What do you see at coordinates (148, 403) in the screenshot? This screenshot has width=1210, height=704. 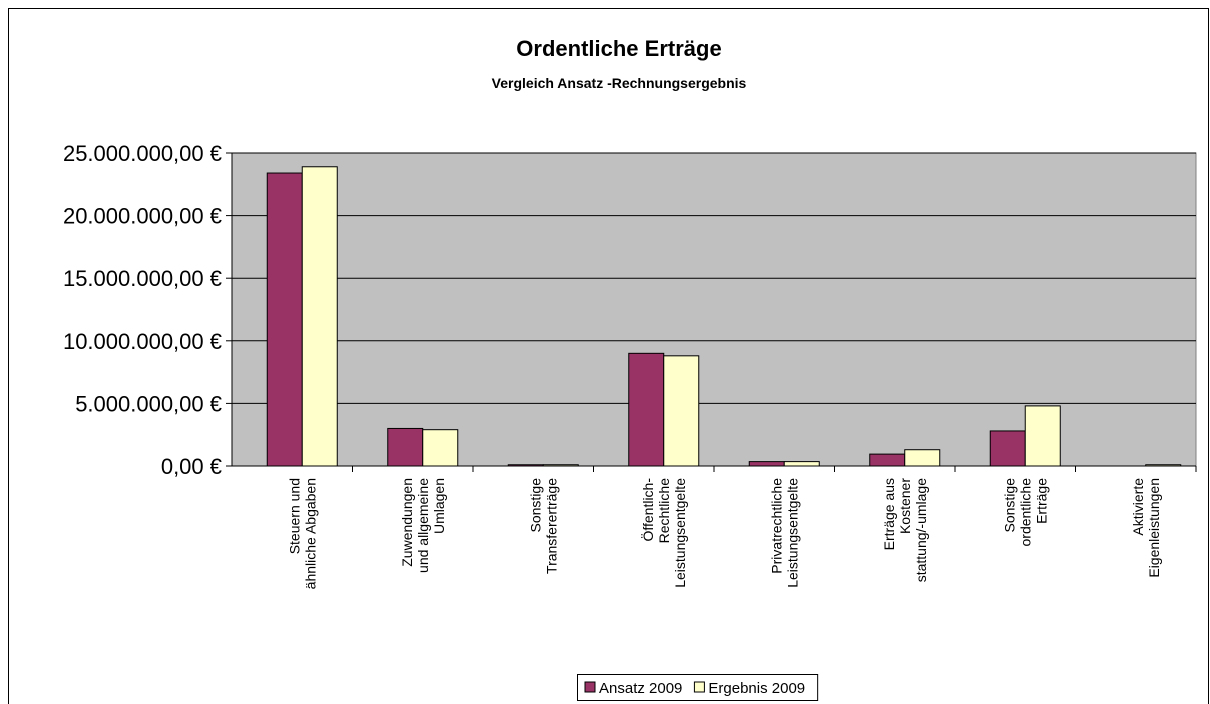 I see `y-tick-label: 5.000.000,00 €` at bounding box center [148, 403].